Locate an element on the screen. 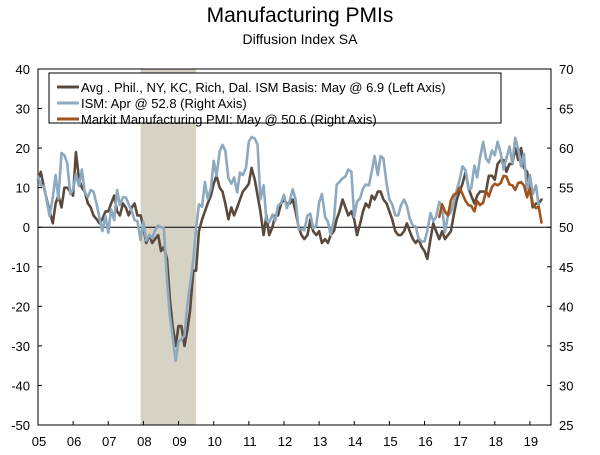  right-axis-tick-label: 30 is located at coordinates (566, 385).